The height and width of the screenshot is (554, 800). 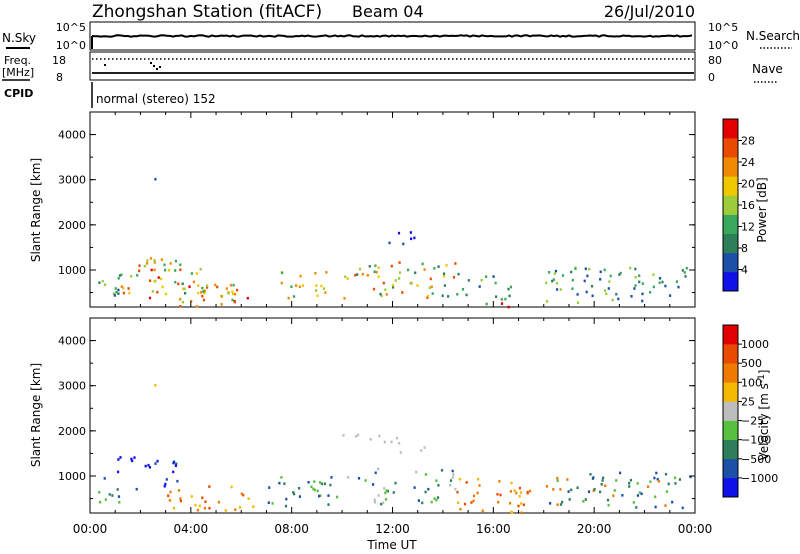 What do you see at coordinates (18, 93) in the screenshot?
I see `cpid-label: CPID` at bounding box center [18, 93].